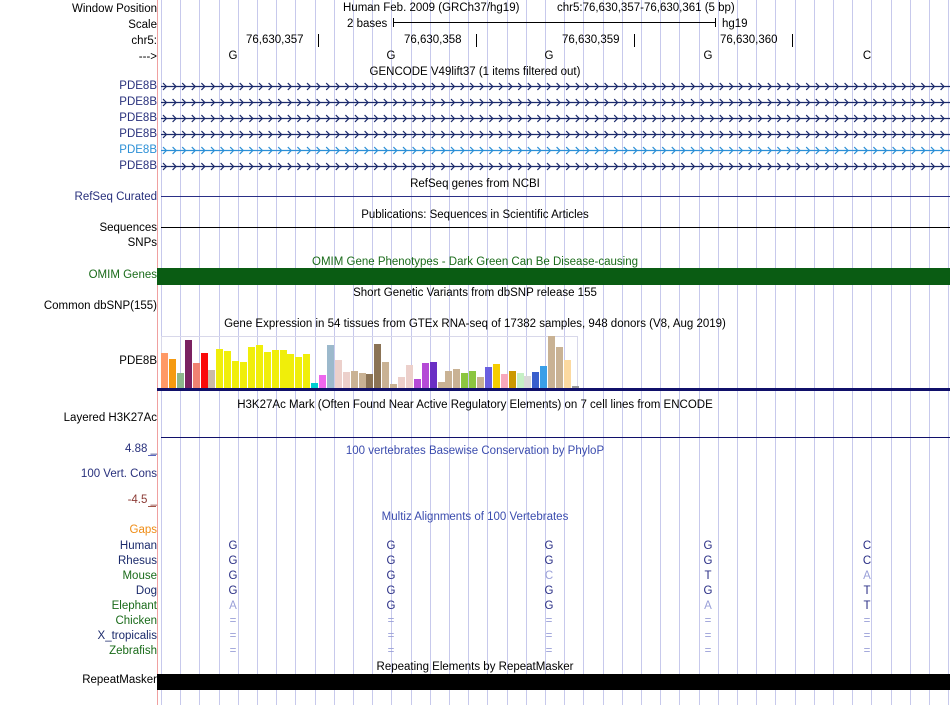 The width and height of the screenshot is (950, 705). Describe the element at coordinates (138, 150) in the screenshot. I see `label-gencode-gene-5: PDE8B` at that location.